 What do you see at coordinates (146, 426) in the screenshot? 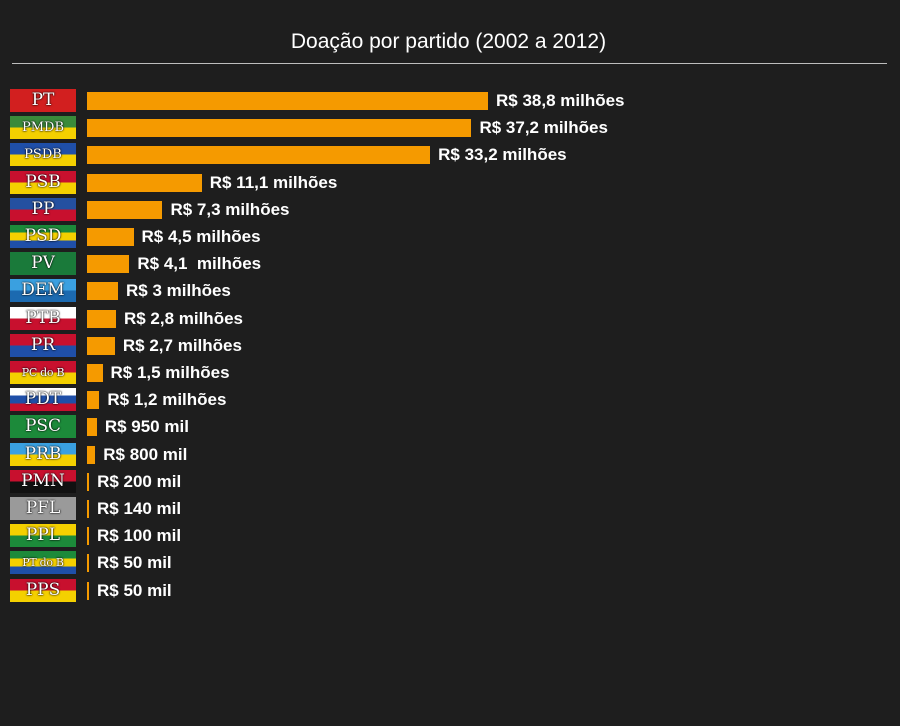
I see `value-label-psc: R$ 950 mil` at bounding box center [146, 426].